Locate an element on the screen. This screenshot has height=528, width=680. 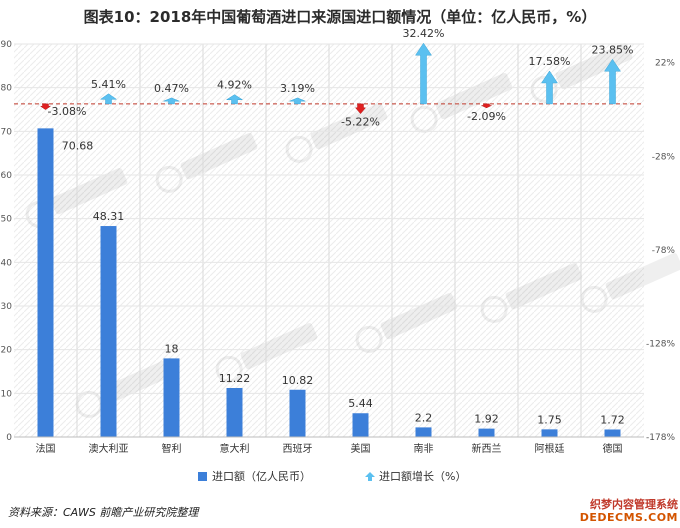
bar-value-label: 10.82 is located at coordinates (298, 380).